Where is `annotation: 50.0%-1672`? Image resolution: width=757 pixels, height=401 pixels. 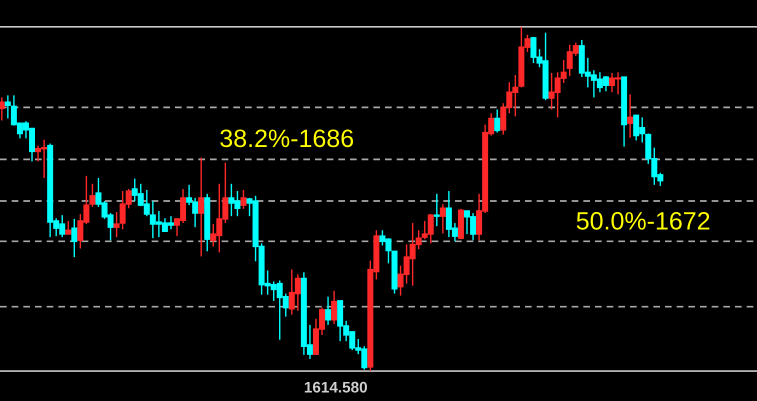 annotation: 50.0%-1672 is located at coordinates (643, 221).